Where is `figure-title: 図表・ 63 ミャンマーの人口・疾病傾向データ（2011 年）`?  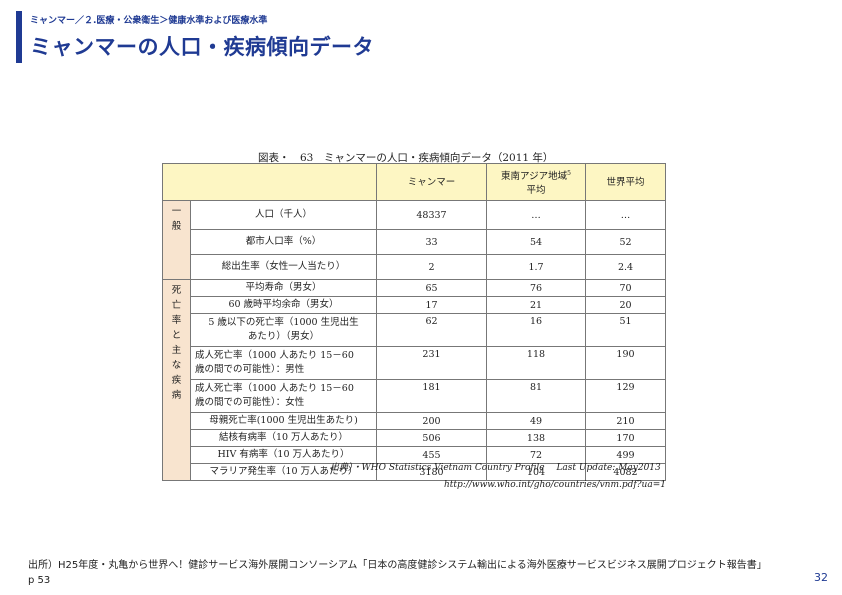 figure-title: 図表・ 63 ミャンマーの人口・疾病傾向データ（2011 年） is located at coordinates (406, 158).